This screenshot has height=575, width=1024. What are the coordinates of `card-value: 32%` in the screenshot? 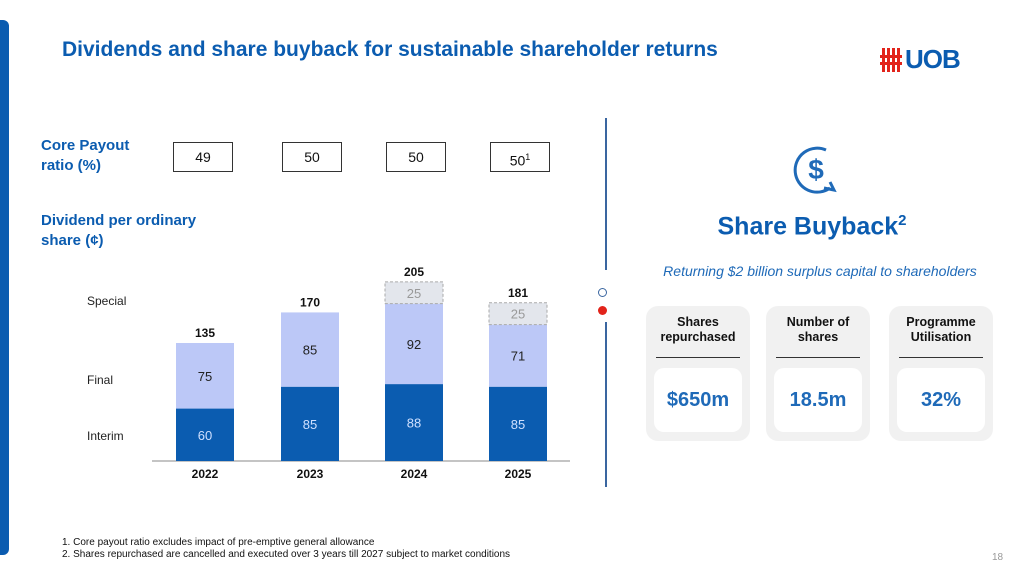 It's located at (941, 400).